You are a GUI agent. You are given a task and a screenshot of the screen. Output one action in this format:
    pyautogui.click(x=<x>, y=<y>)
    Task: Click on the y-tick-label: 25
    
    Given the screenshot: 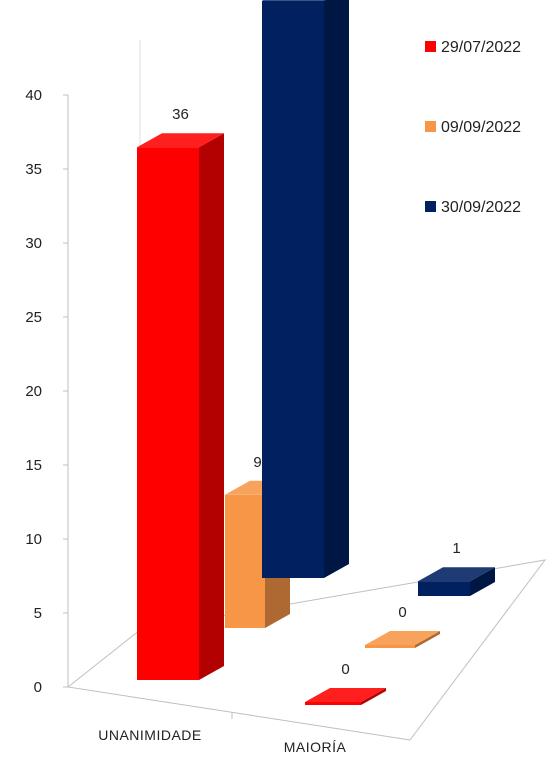 What is the action you would take?
    pyautogui.click(x=33, y=317)
    